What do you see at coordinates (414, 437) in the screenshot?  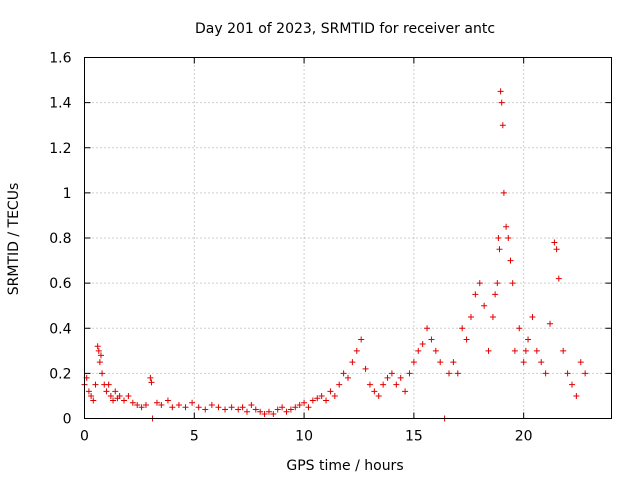 I see `x-tick-label: 15` at bounding box center [414, 437].